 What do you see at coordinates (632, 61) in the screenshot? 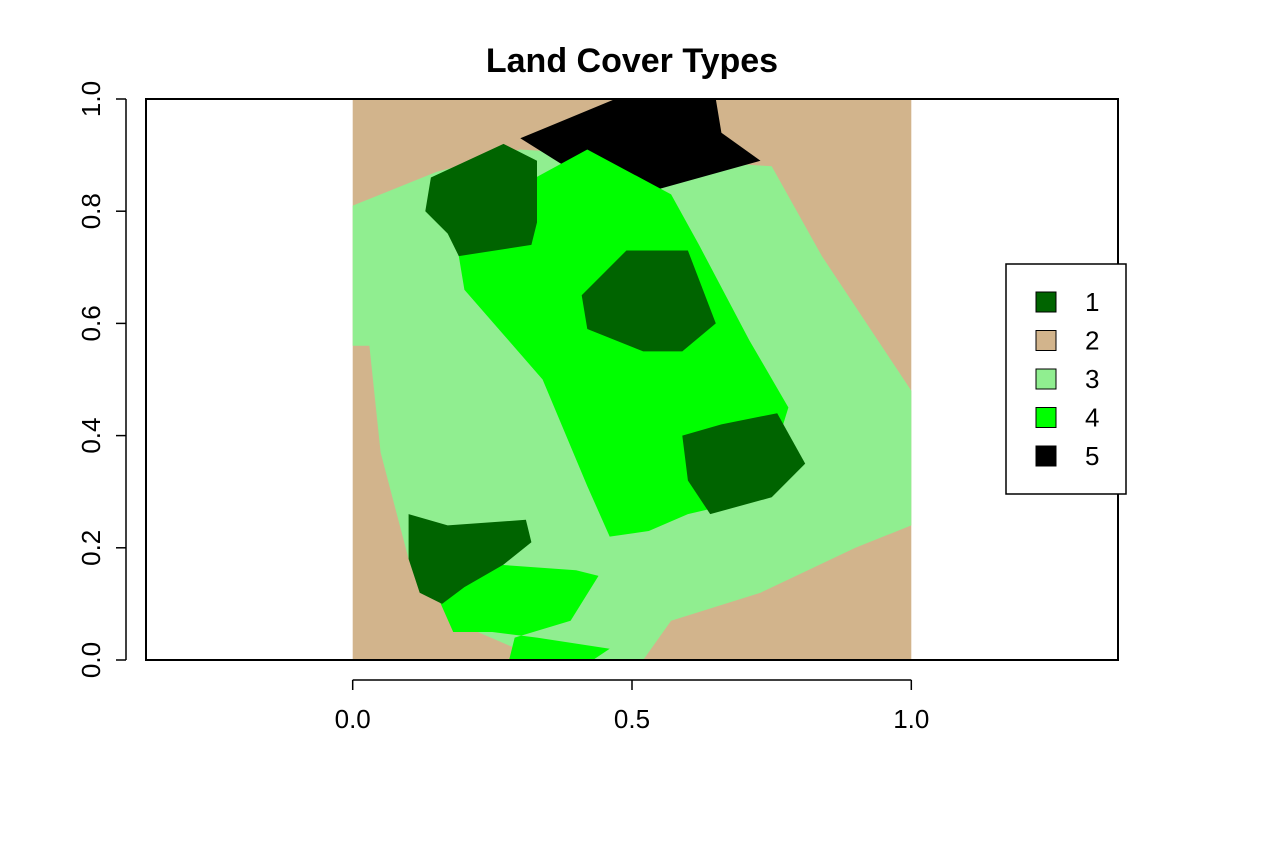
I see `chart-title: Land Cover Types` at bounding box center [632, 61].